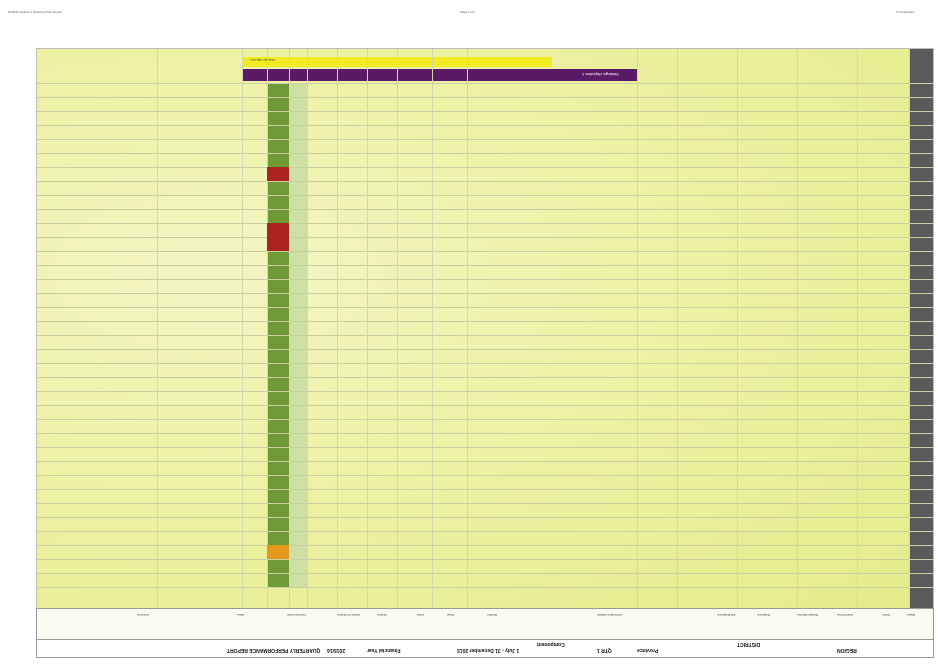  I want to click on report-title: QUARTERLY PERFORMANCE REPORT, so click(274, 650).